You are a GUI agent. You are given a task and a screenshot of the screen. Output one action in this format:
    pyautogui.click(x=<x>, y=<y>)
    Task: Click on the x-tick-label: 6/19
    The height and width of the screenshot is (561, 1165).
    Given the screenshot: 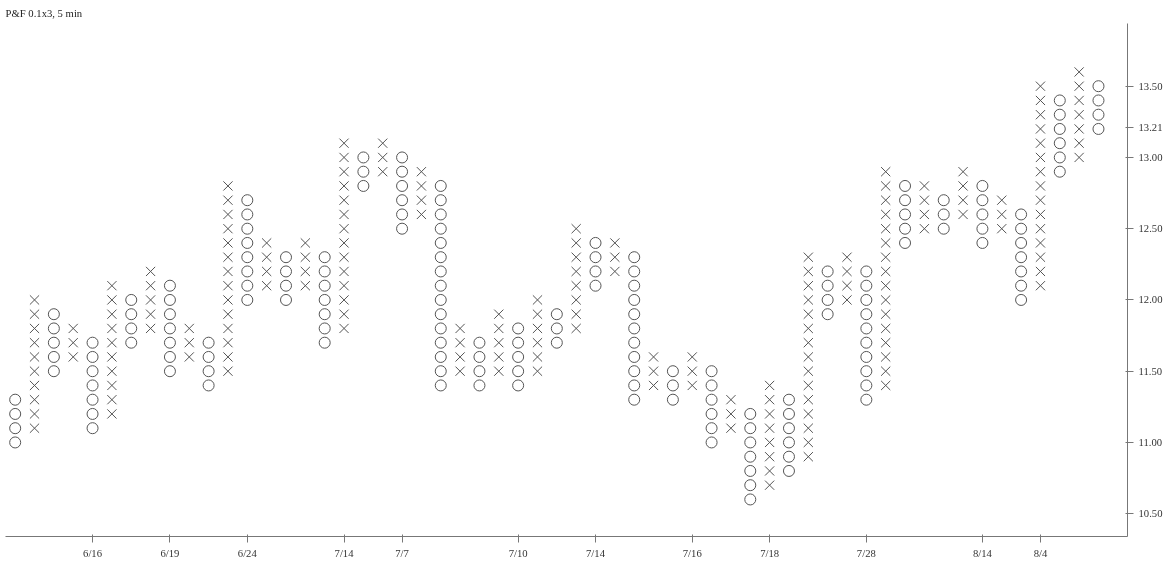 What is the action you would take?
    pyautogui.click(x=170, y=553)
    